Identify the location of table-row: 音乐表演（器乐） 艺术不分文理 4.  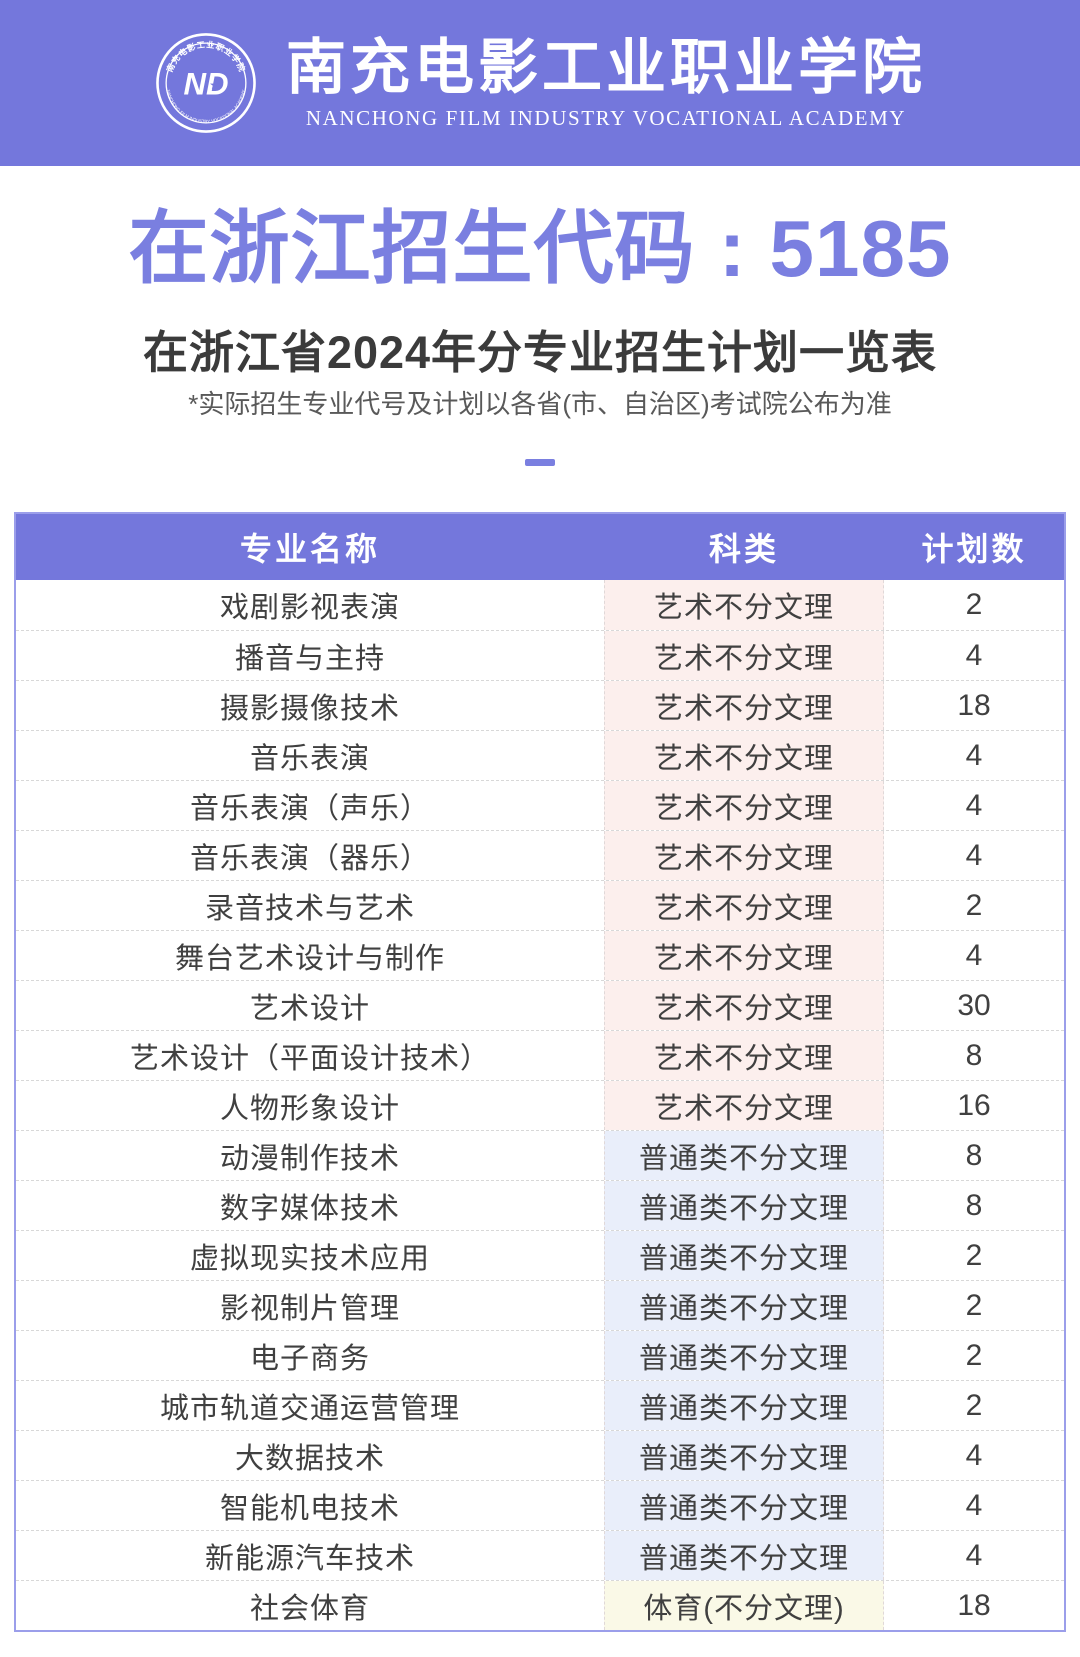
(540, 855).